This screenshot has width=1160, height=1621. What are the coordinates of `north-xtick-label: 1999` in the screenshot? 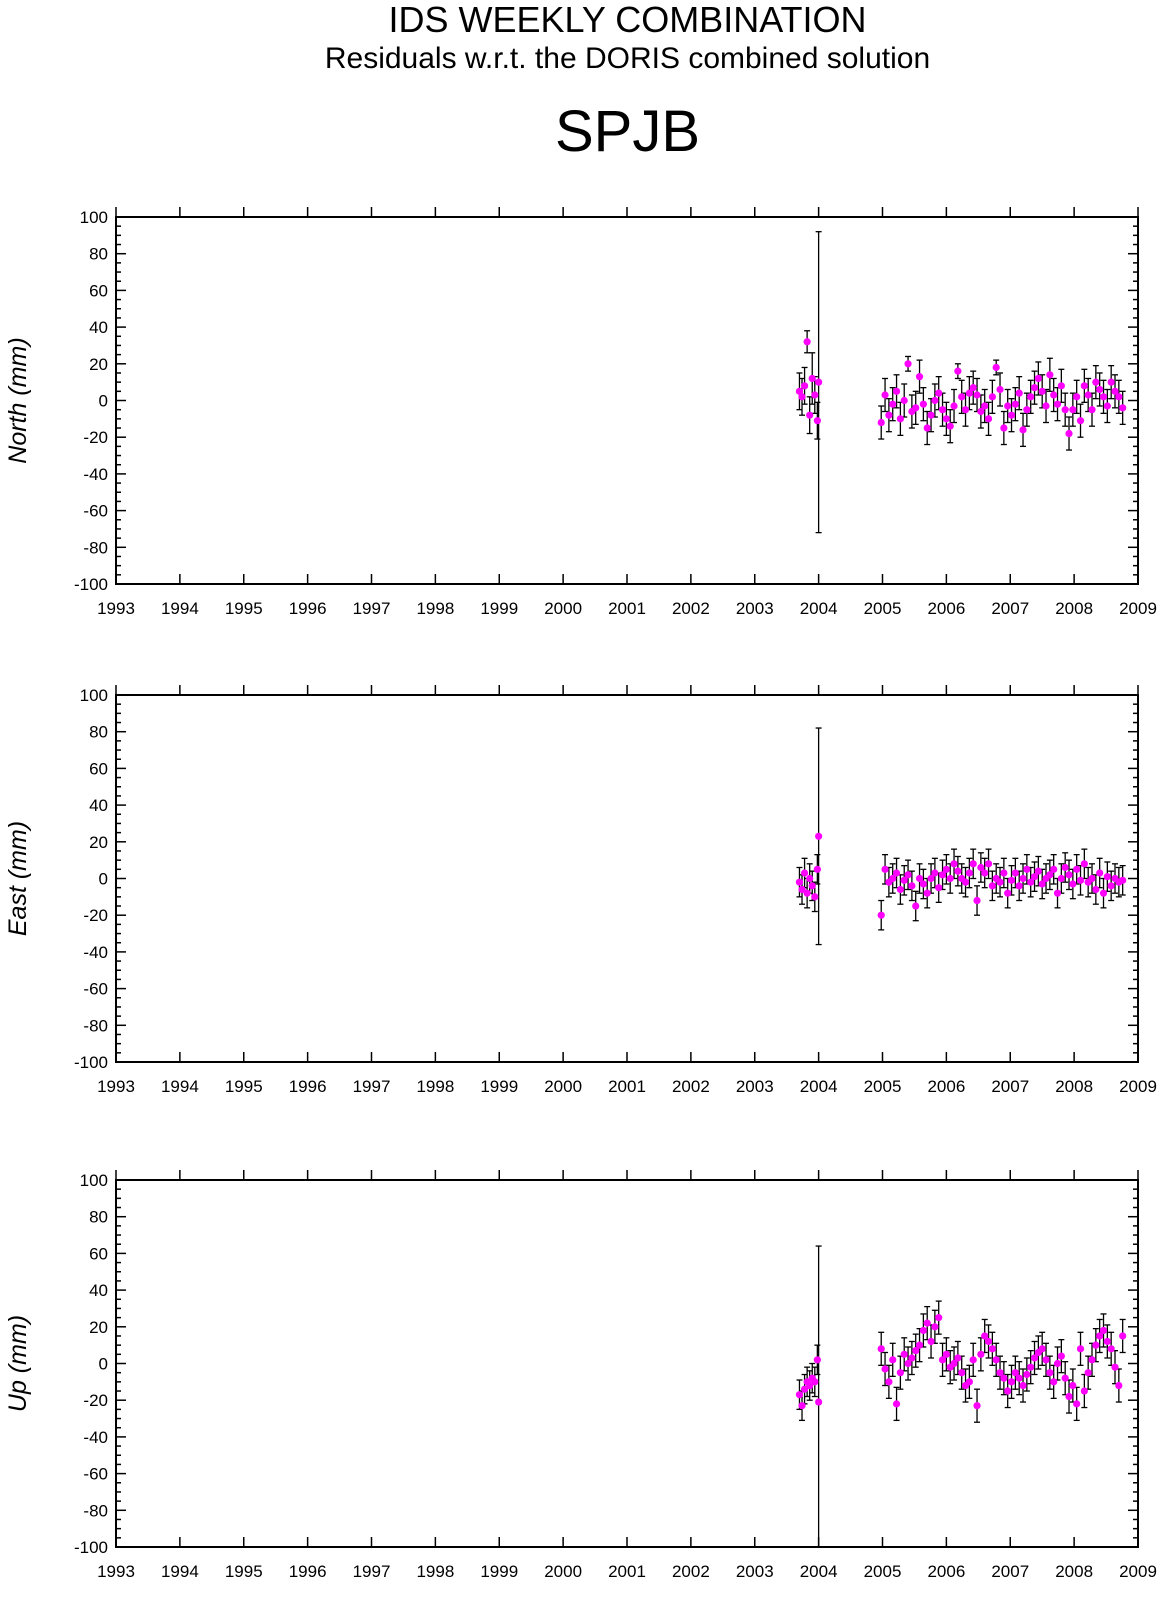 It's located at (499, 608).